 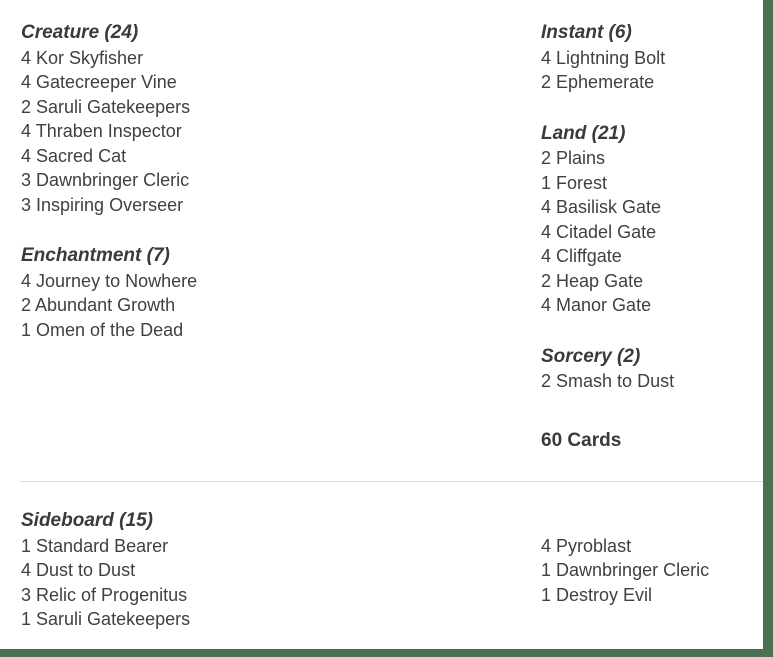 I want to click on card-row: 1 Dawnbringer Cleric, so click(x=648, y=570).